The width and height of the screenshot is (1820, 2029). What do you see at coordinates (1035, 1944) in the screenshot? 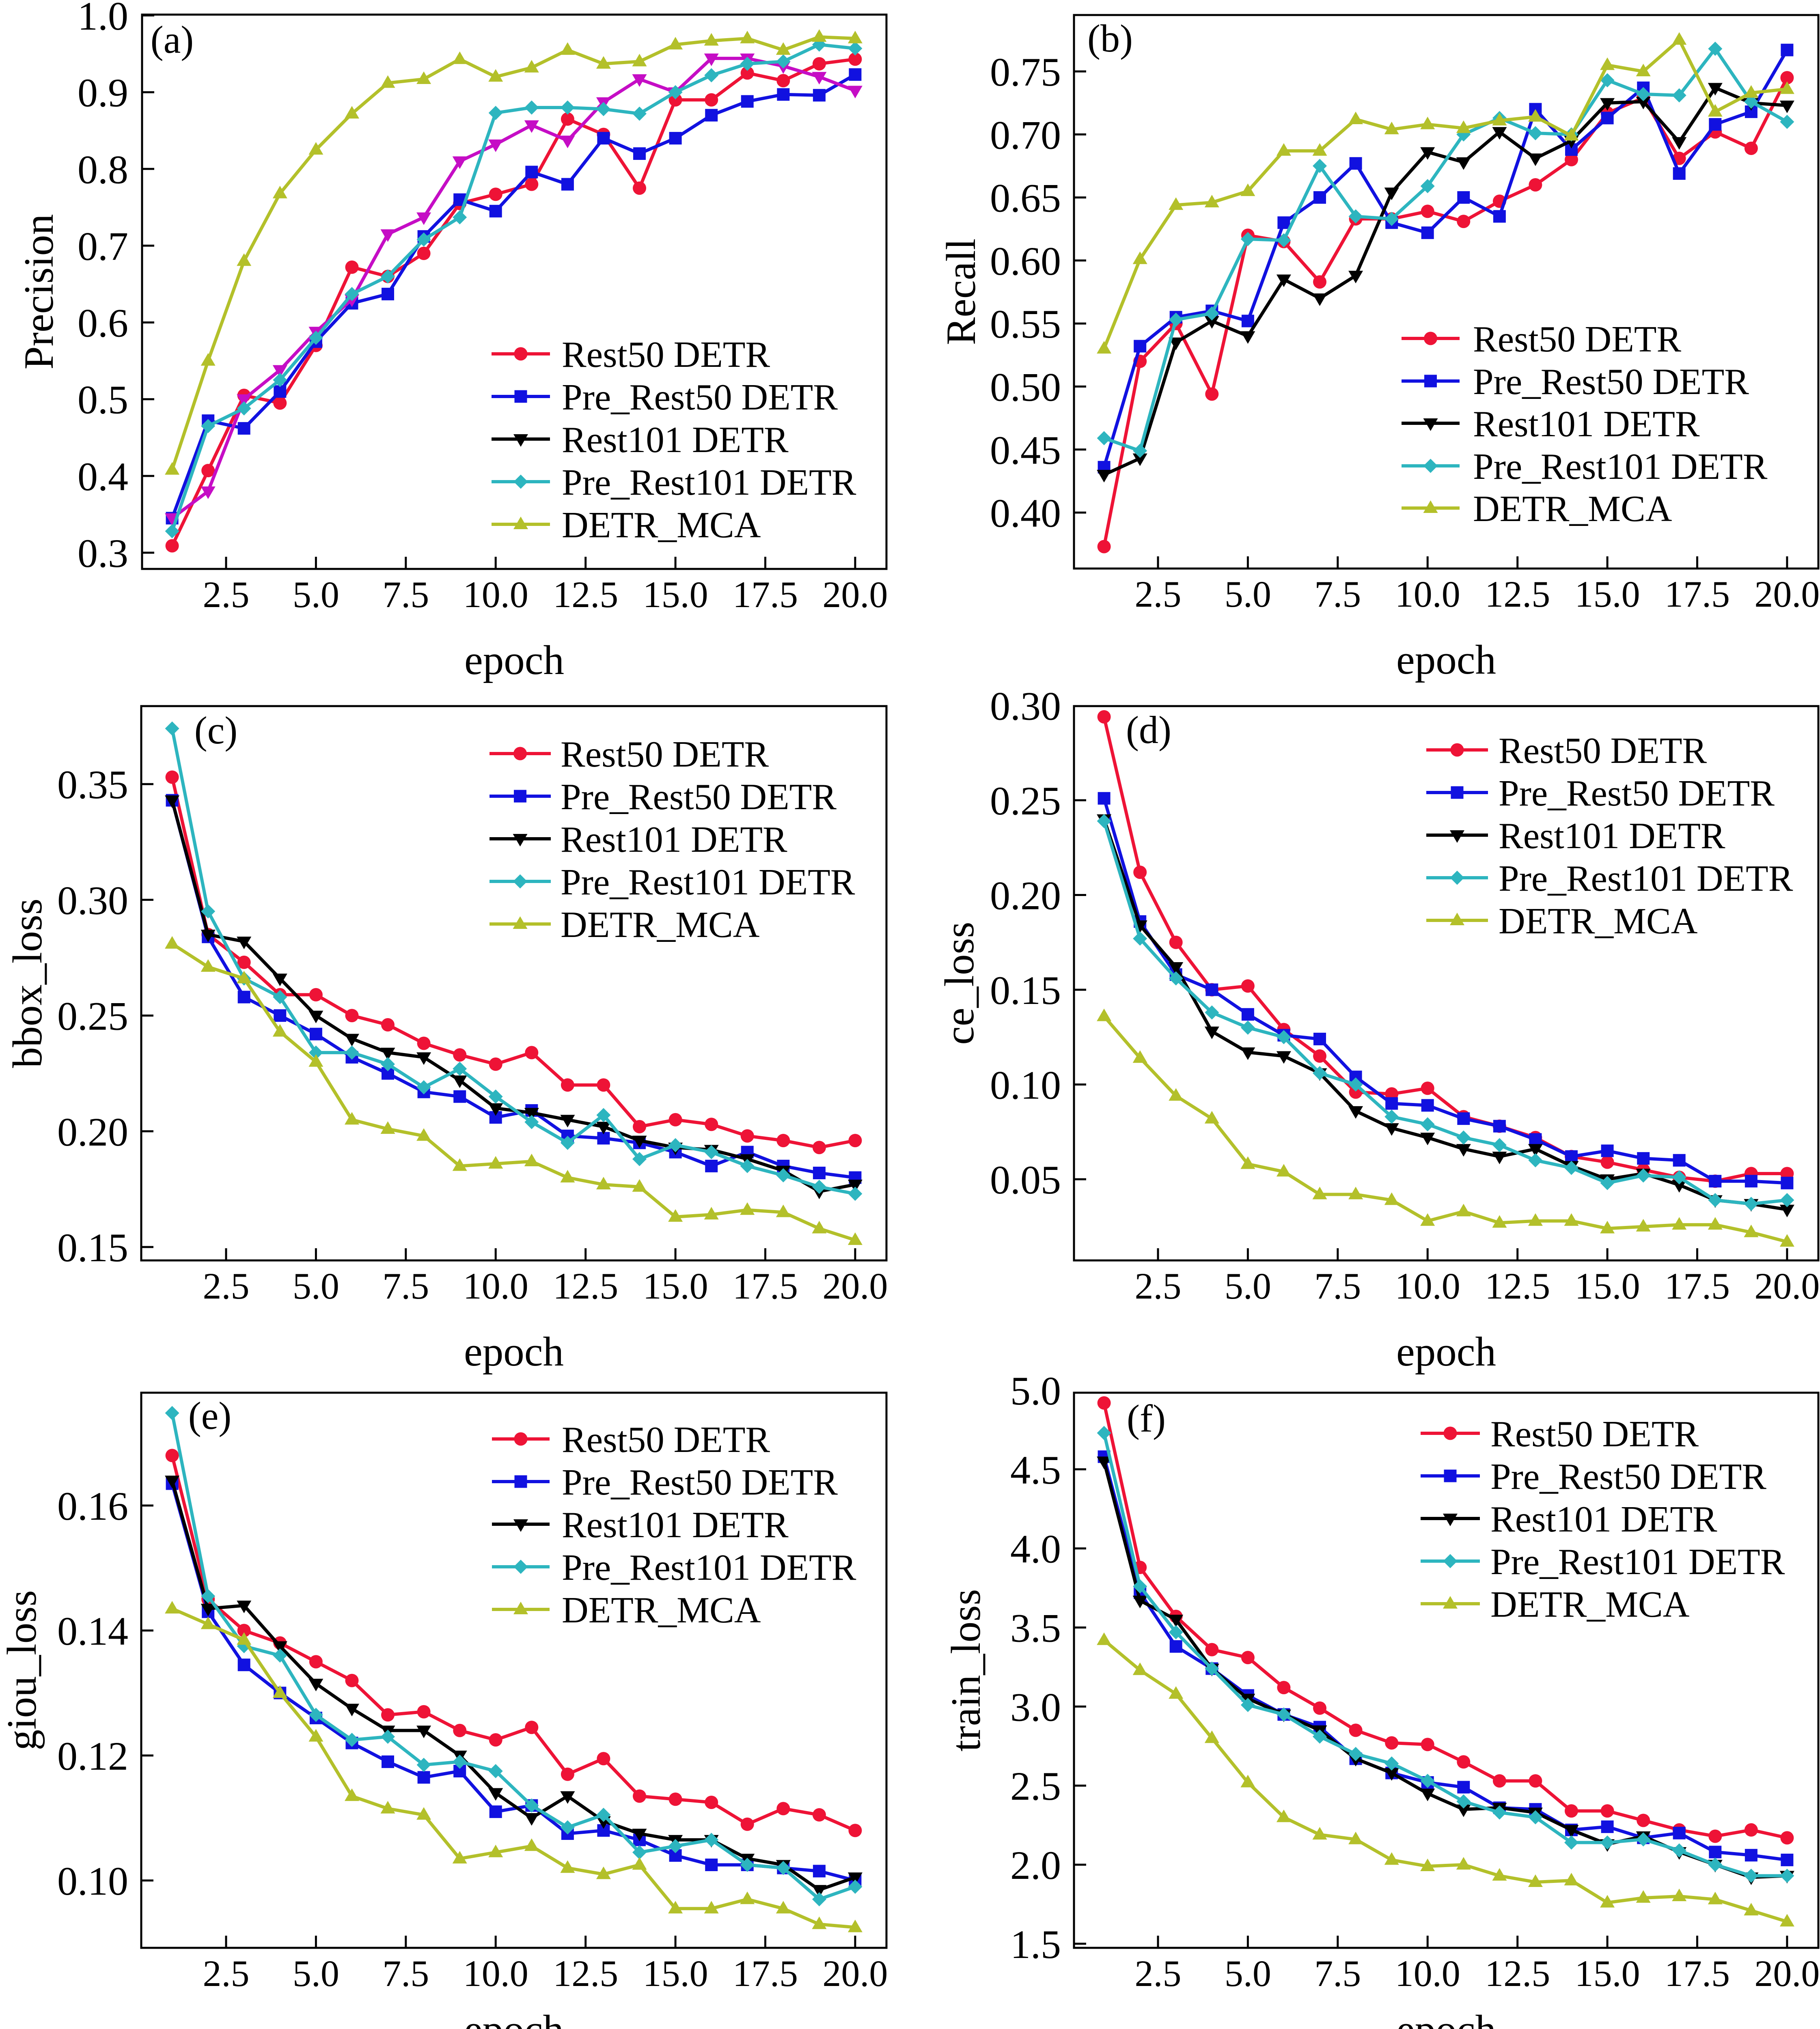
I see `svg-text: 1.5` at bounding box center [1035, 1944].